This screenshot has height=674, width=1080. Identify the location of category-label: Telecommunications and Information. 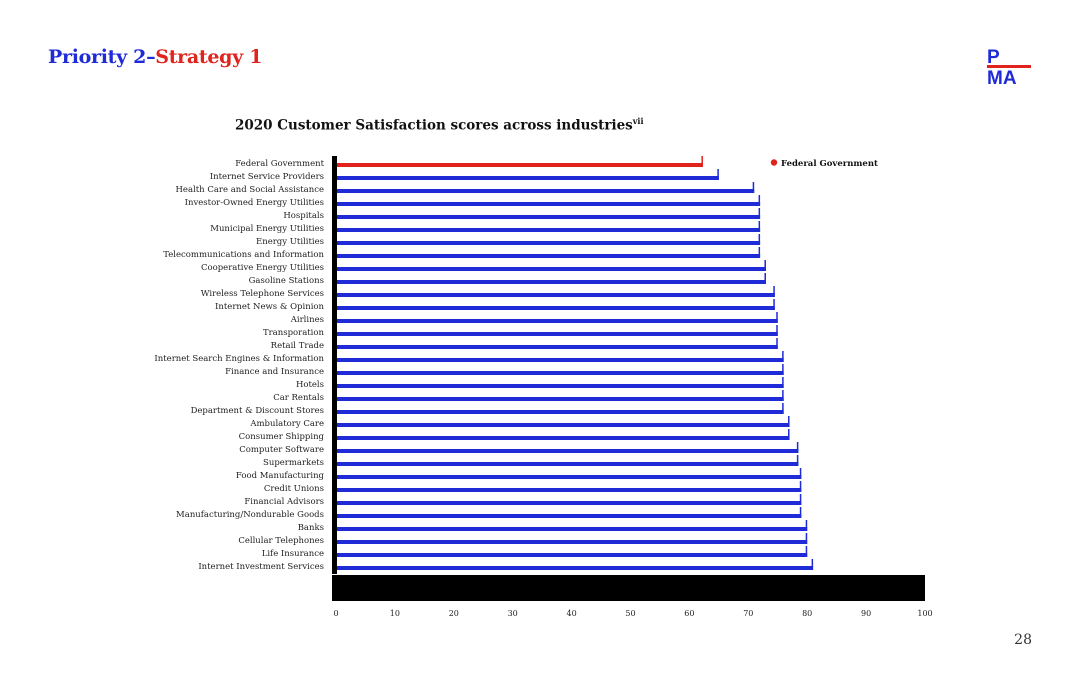
(243, 255).